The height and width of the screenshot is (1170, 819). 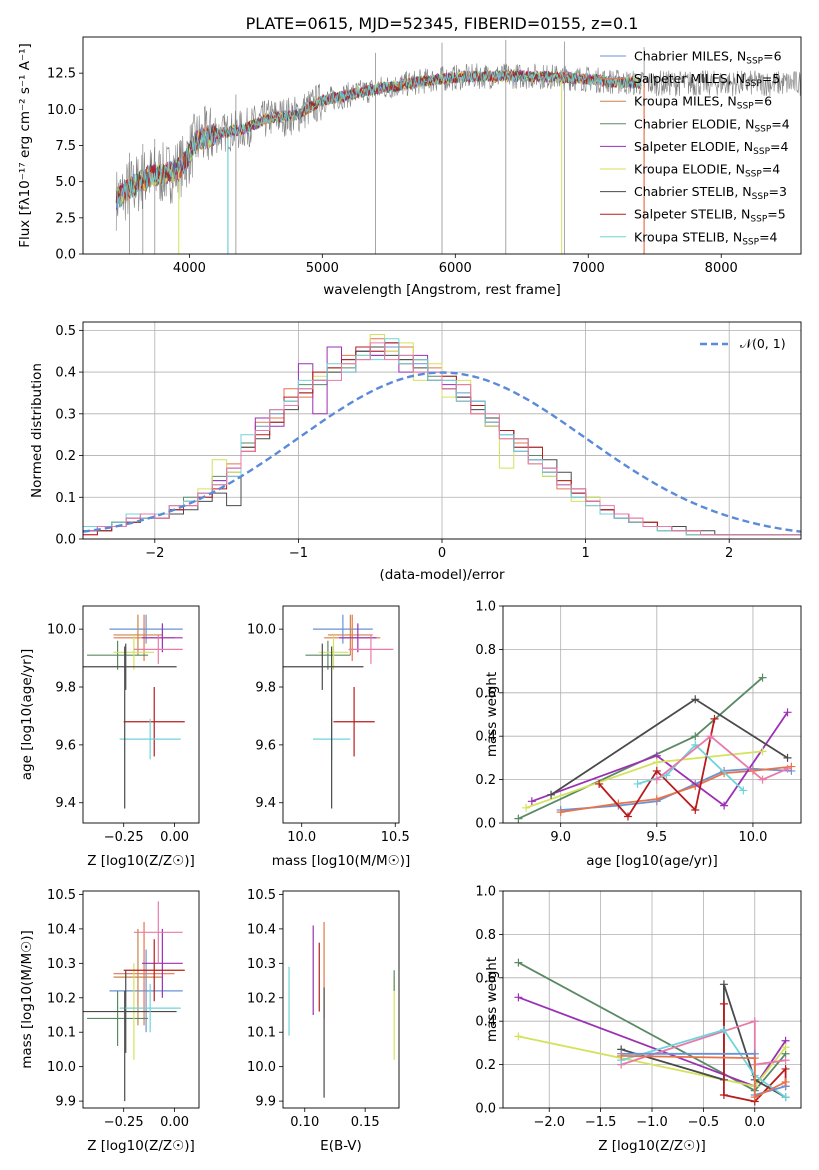 I want to click on y-axis-label: age [log10(age/yr)], so click(x=27, y=715).